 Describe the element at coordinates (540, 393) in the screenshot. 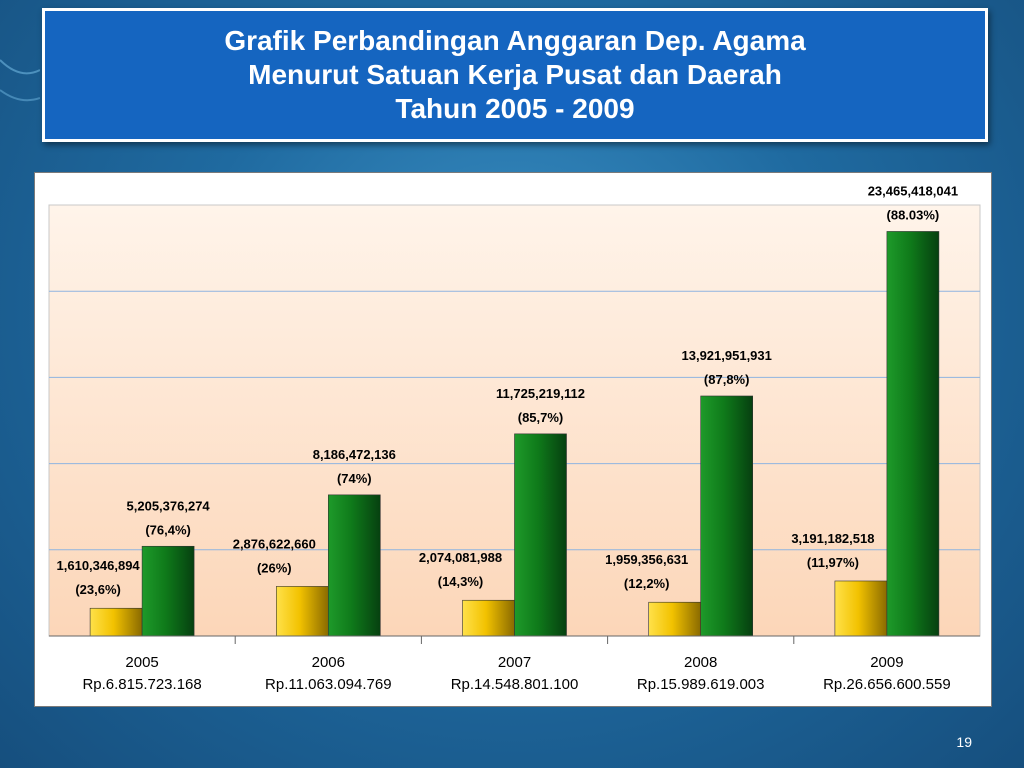

I see `value-label: 11,725,219,112` at that location.